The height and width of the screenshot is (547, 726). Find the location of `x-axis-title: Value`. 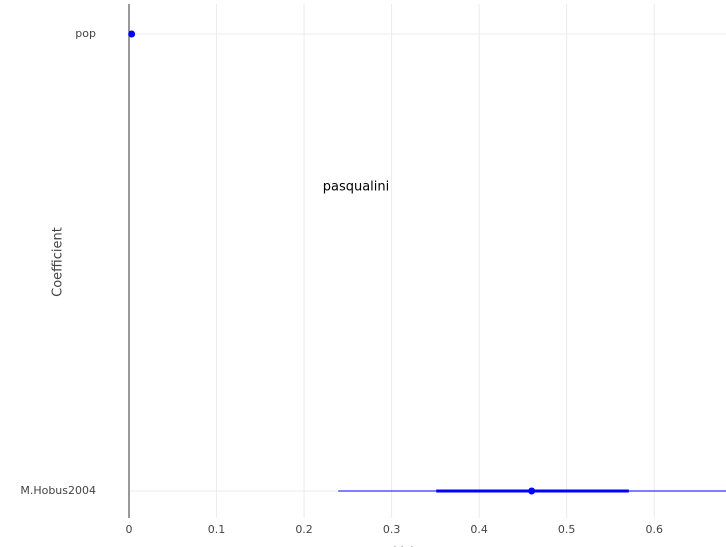

x-axis-title: Value is located at coordinates (412, 546).